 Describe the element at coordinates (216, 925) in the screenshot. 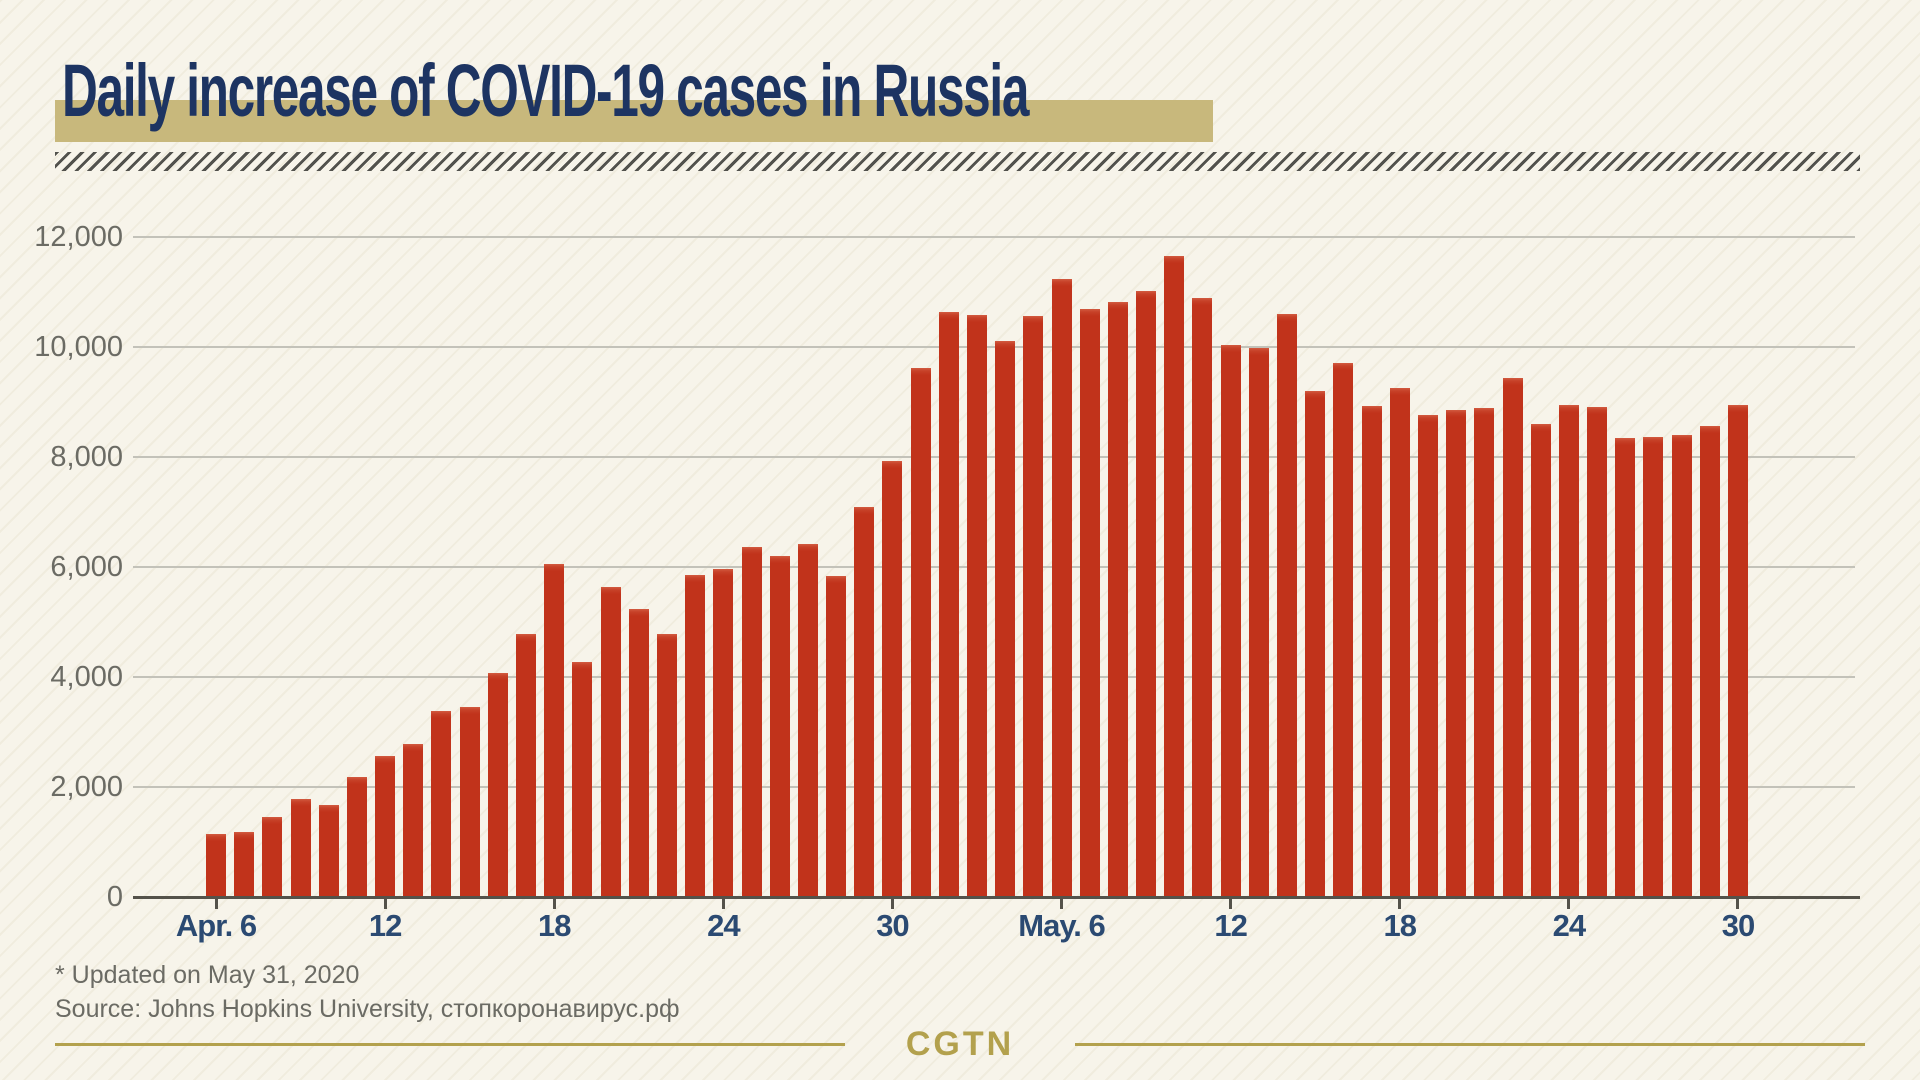

I see `x-tick-label: Apr. 6` at that location.